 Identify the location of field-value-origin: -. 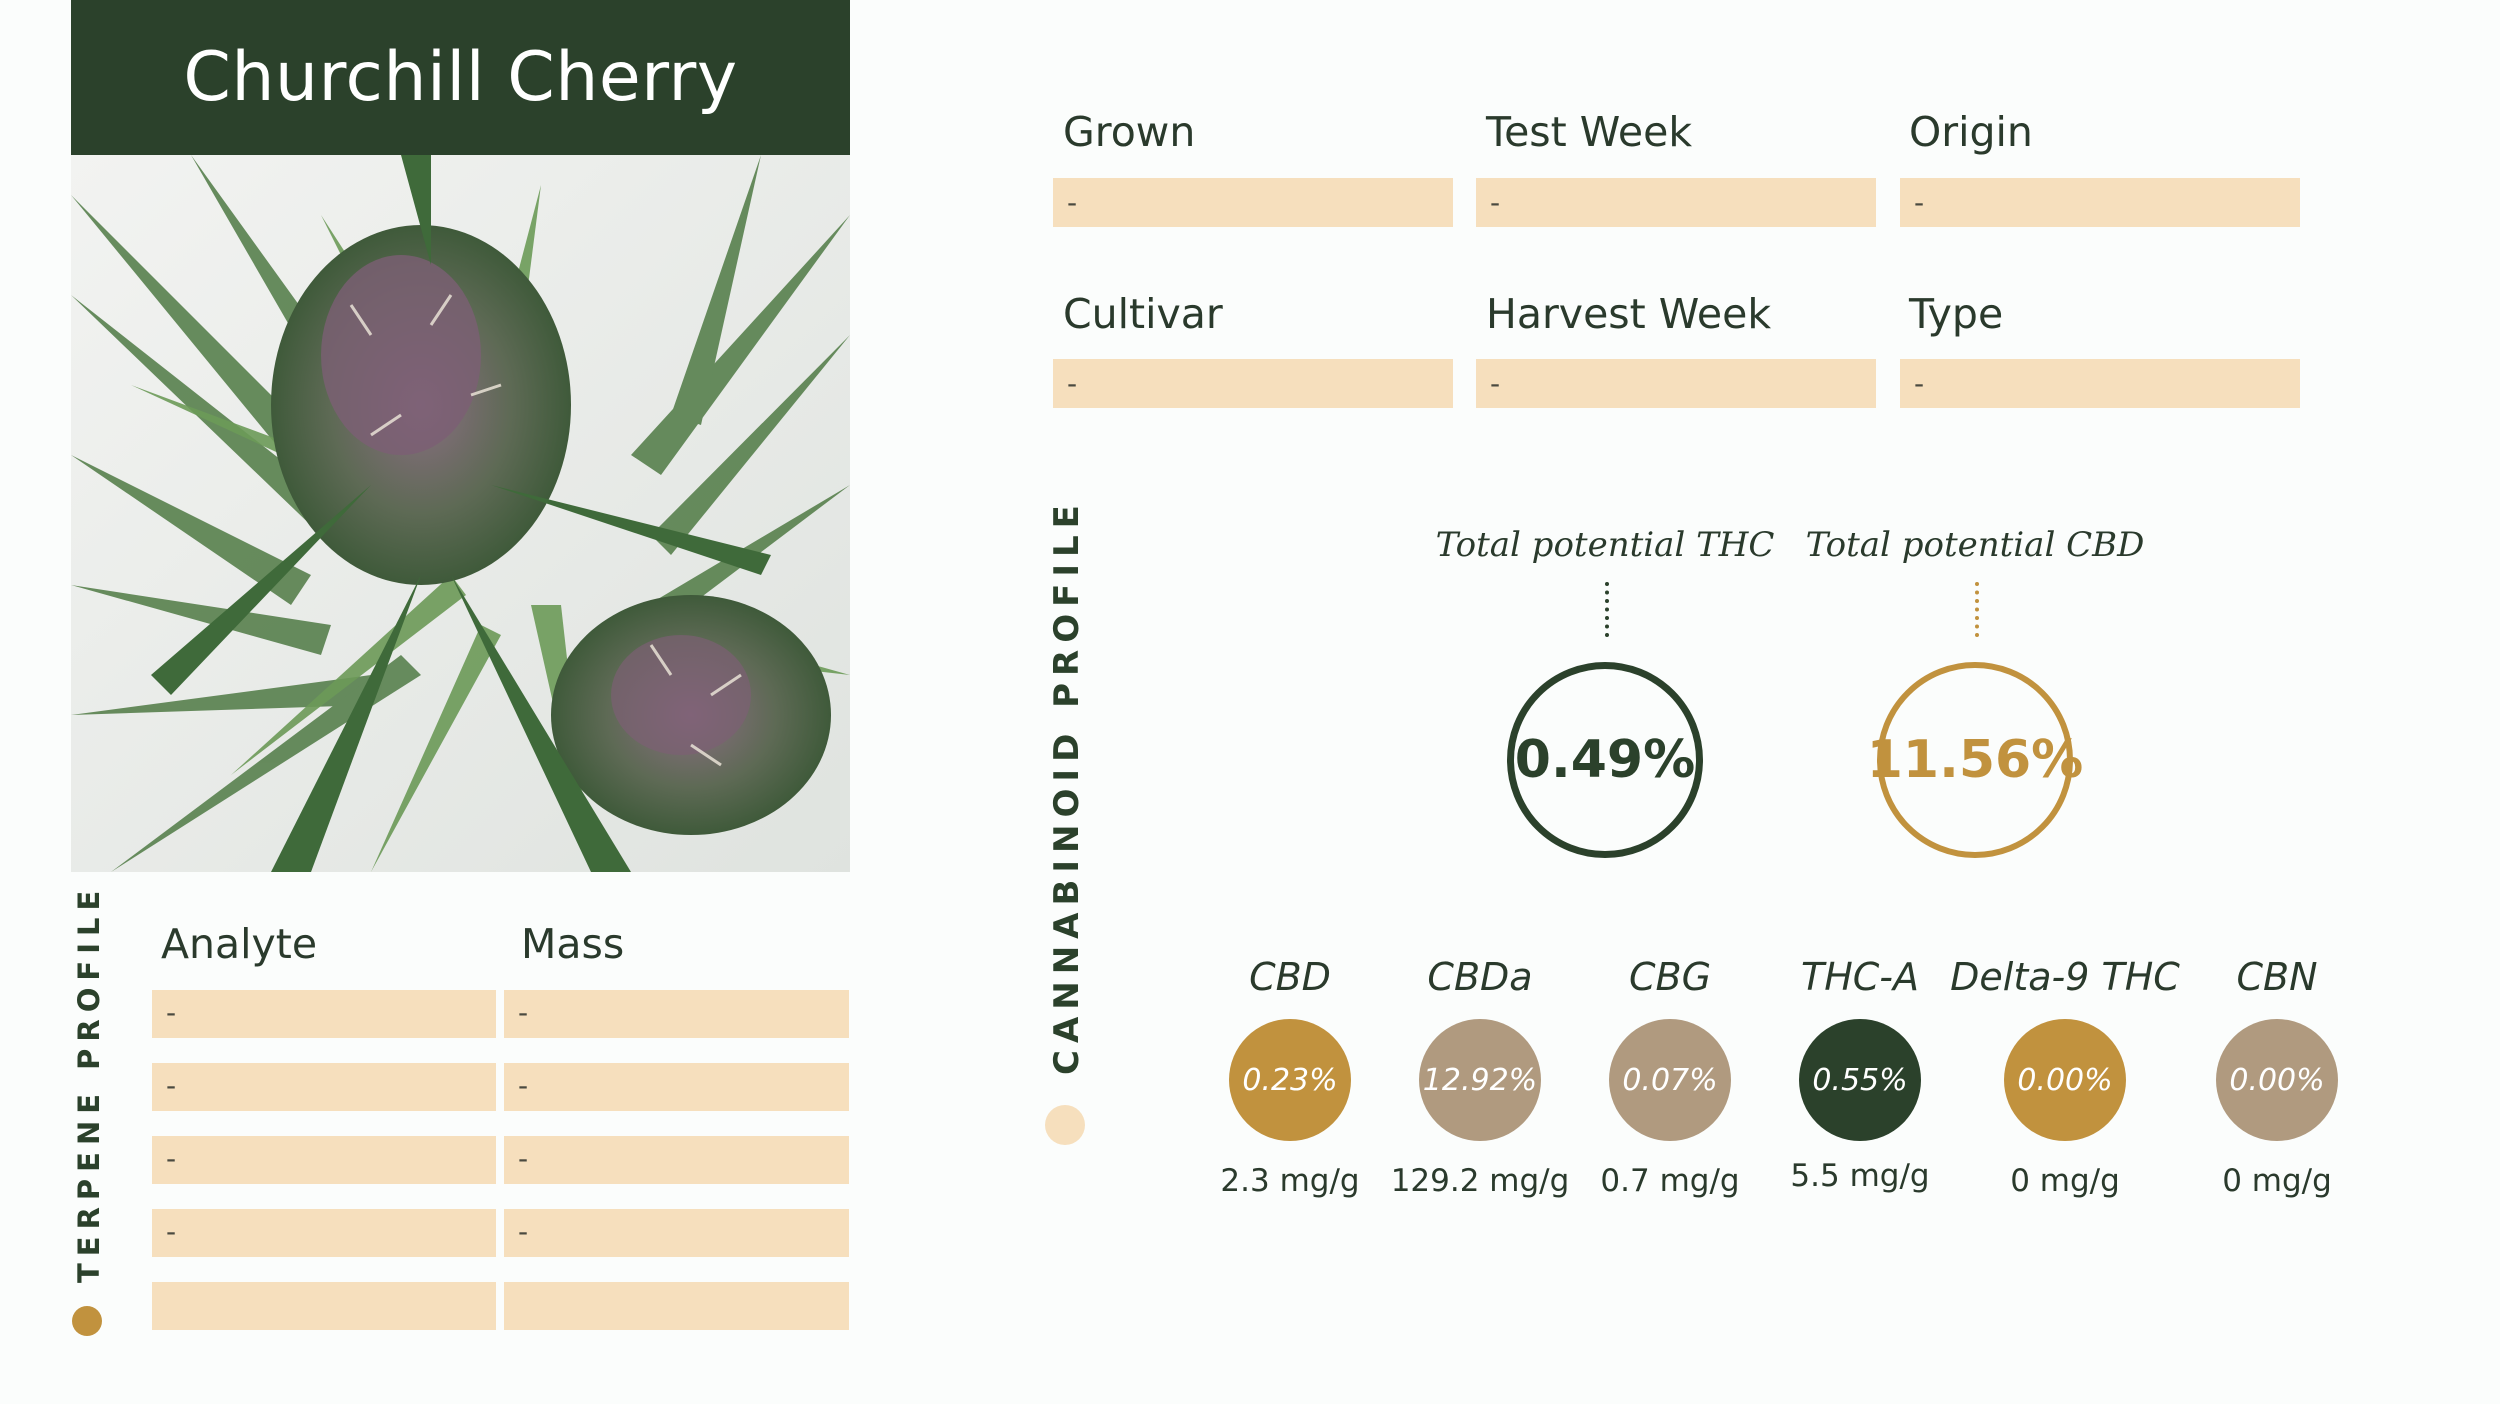
(2100, 202).